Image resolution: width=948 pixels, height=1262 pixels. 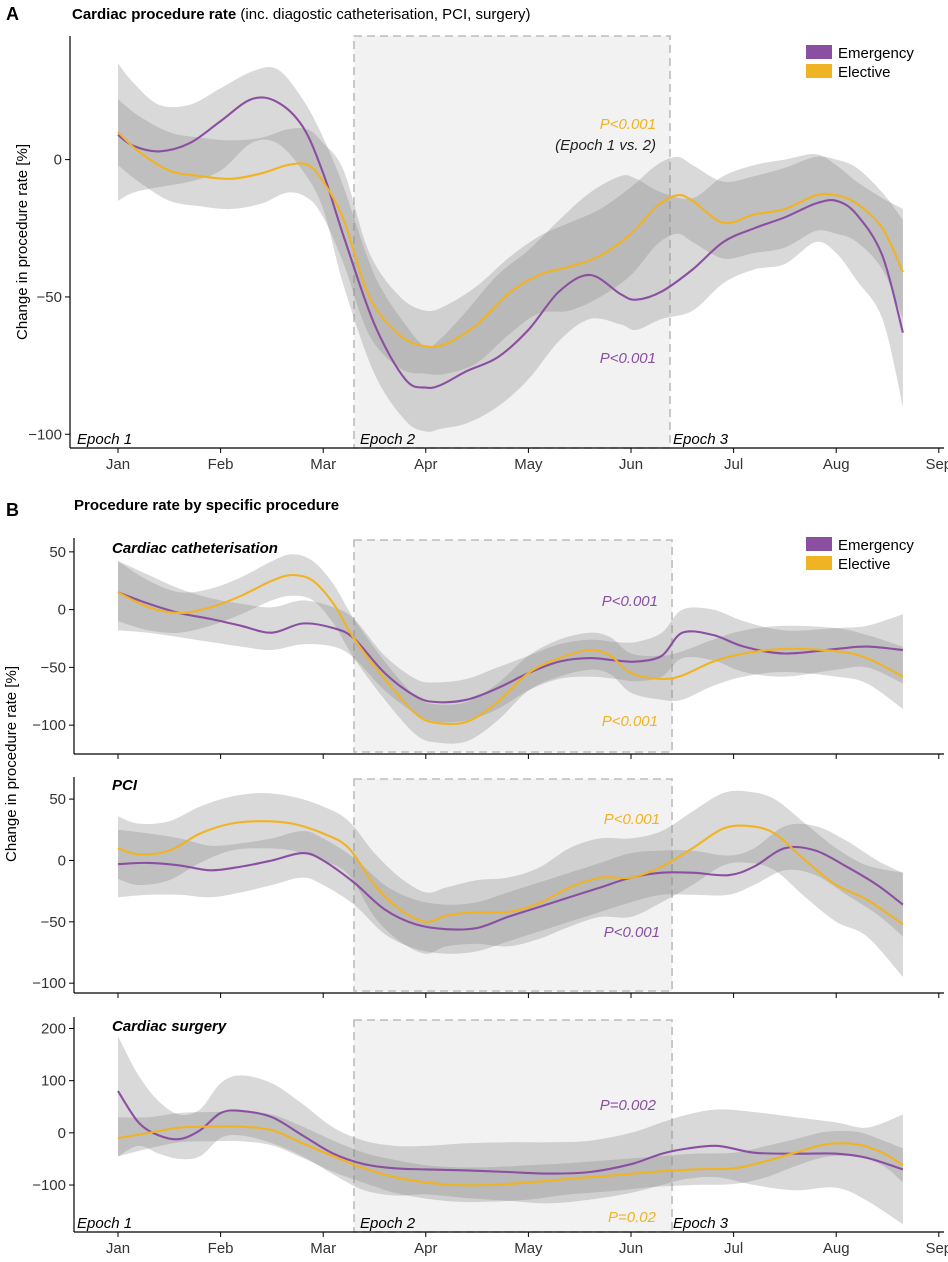 What do you see at coordinates (12, 14) in the screenshot?
I see `panel-a-letter: A` at bounding box center [12, 14].